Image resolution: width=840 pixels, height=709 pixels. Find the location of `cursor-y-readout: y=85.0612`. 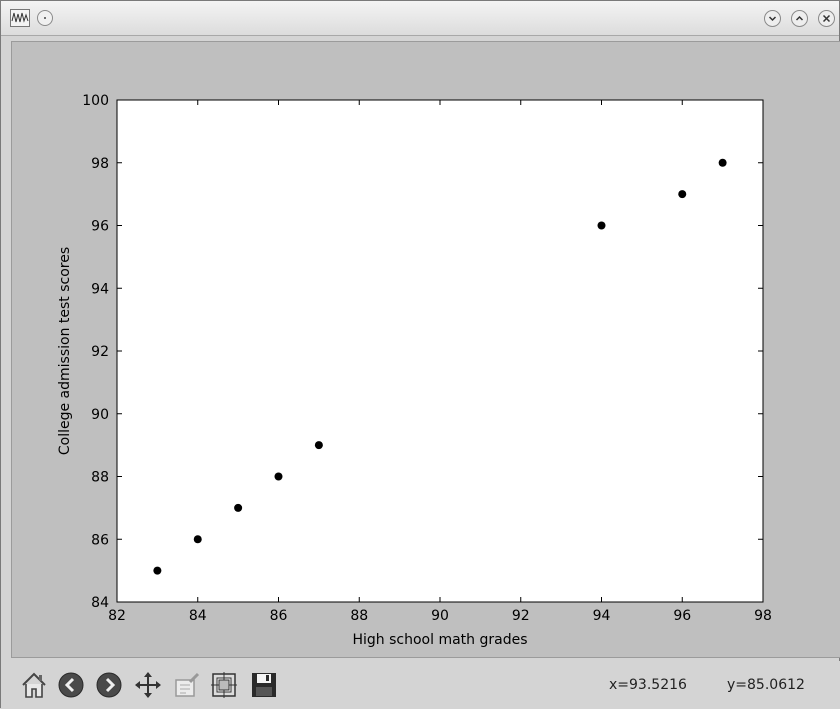

cursor-y-readout: y=85.0612 is located at coordinates (766, 685).